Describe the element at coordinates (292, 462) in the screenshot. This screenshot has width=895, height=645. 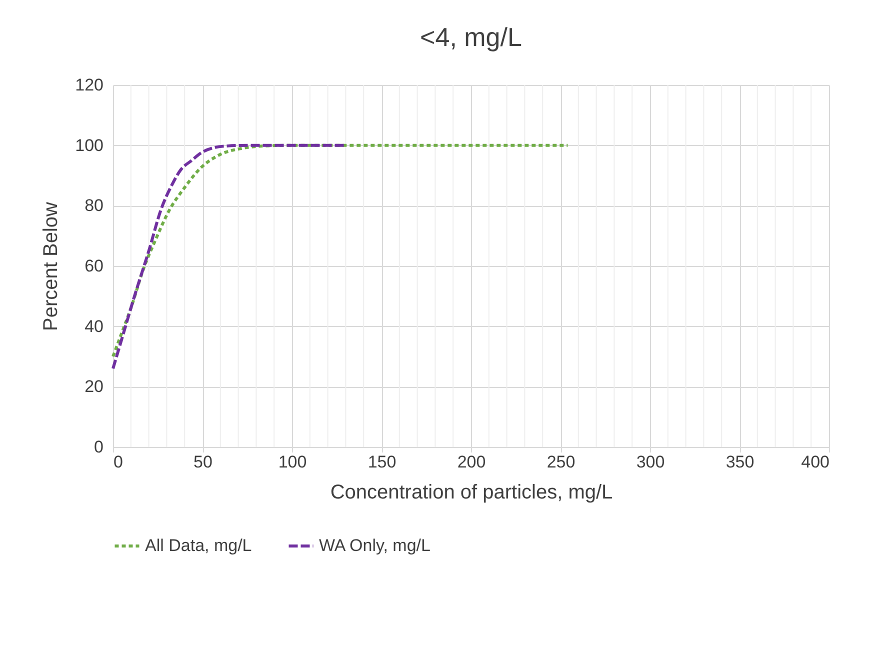
I see `x-tick-label: 100` at that location.